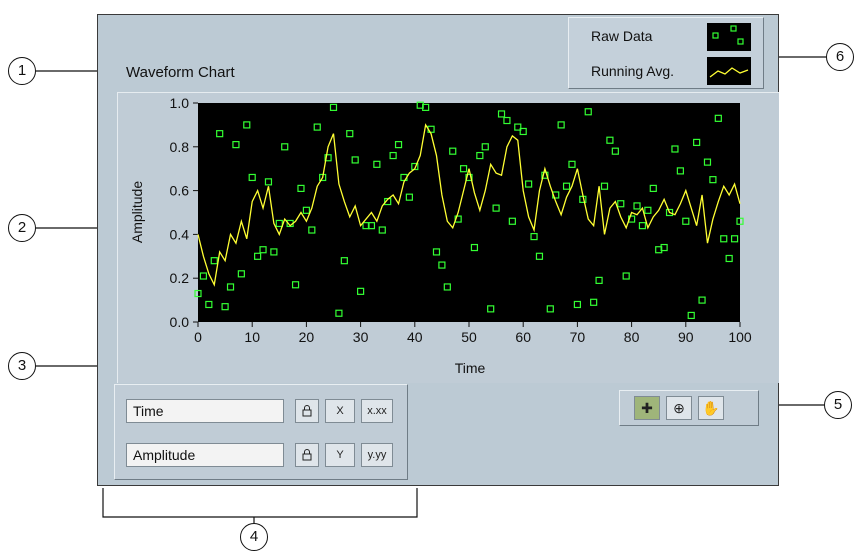 The width and height of the screenshot is (861, 555). What do you see at coordinates (679, 408) in the screenshot?
I see `zoom-icon: ⊕` at bounding box center [679, 408].